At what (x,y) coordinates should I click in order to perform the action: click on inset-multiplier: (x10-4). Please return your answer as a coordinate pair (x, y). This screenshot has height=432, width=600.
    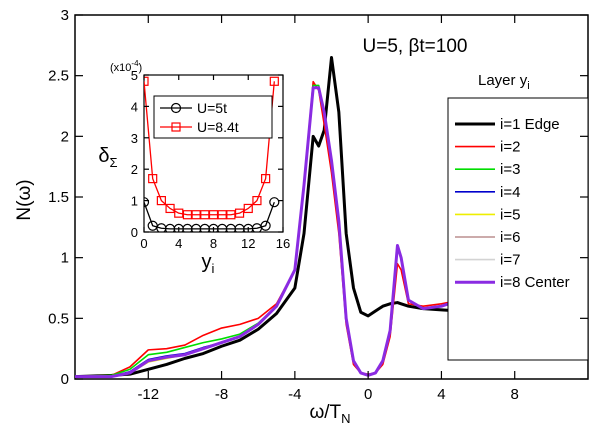
    Looking at the image, I should click on (126, 66).